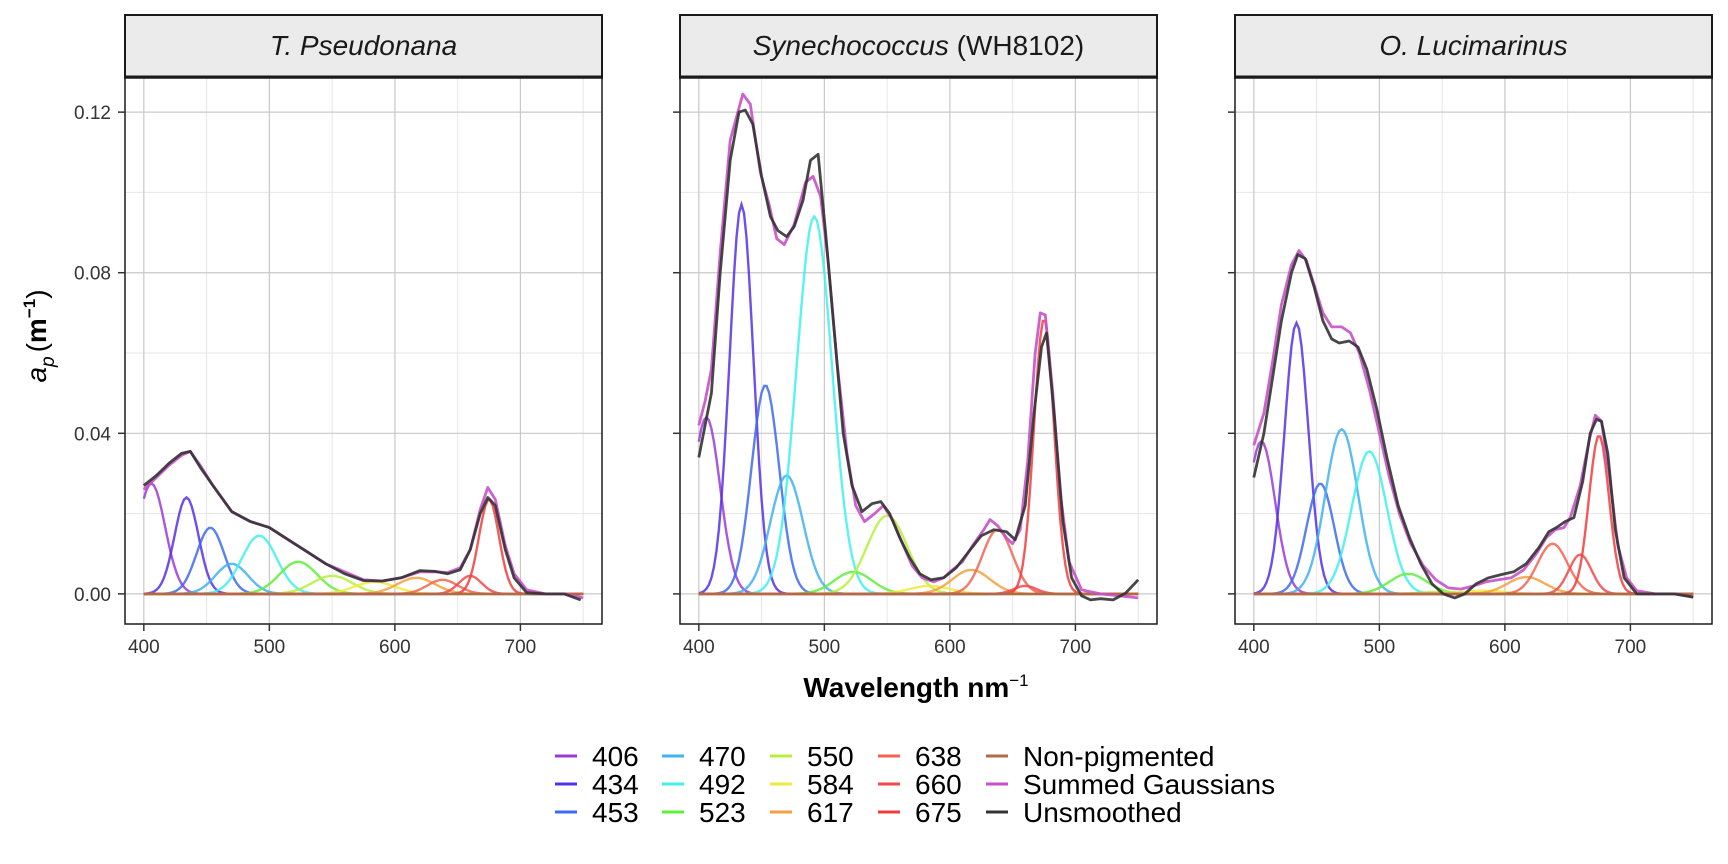  What do you see at coordinates (92, 595) in the screenshot?
I see `y-tick-label: 0.00` at bounding box center [92, 595].